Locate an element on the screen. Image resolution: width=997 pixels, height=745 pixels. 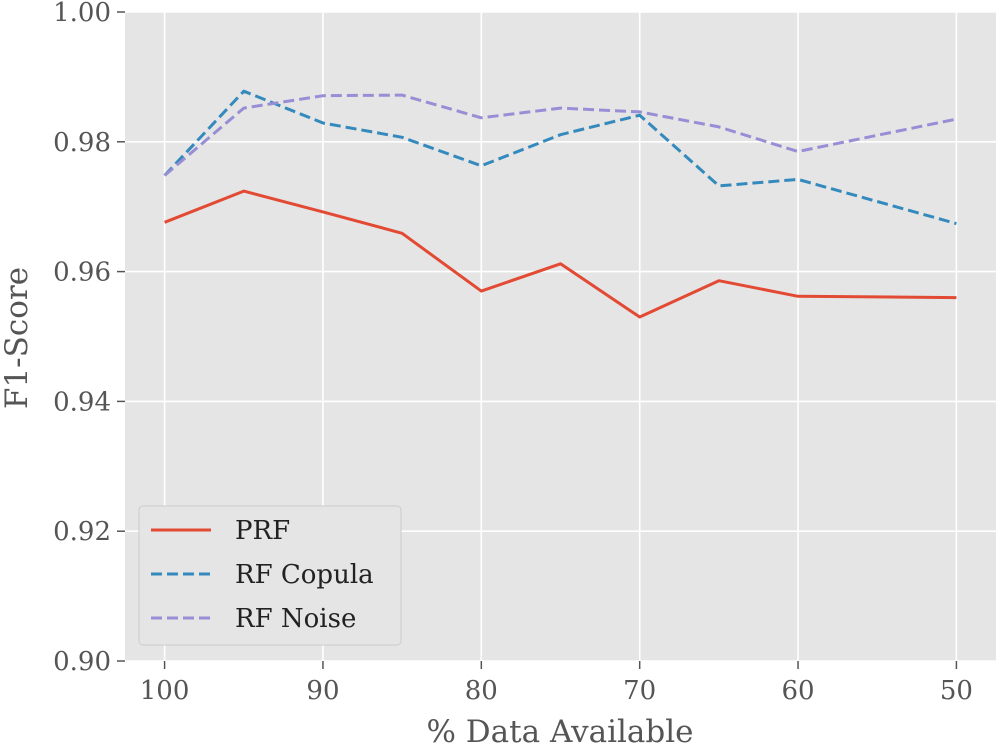
y-axis: 0.90 0.92 0.94 0.96 0.98 1.00 is located at coordinates (89, 338).